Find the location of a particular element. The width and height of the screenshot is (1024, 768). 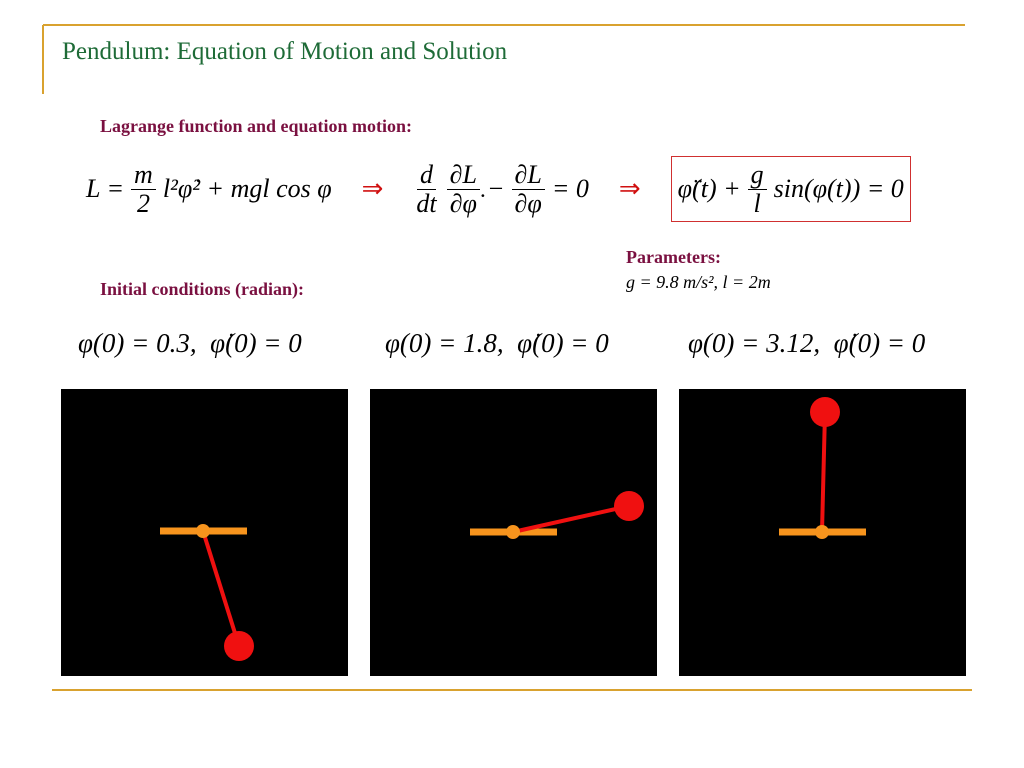

equation: L = m 2 l²φ̇² + mgl cos φ is located at coordinates (209, 189).